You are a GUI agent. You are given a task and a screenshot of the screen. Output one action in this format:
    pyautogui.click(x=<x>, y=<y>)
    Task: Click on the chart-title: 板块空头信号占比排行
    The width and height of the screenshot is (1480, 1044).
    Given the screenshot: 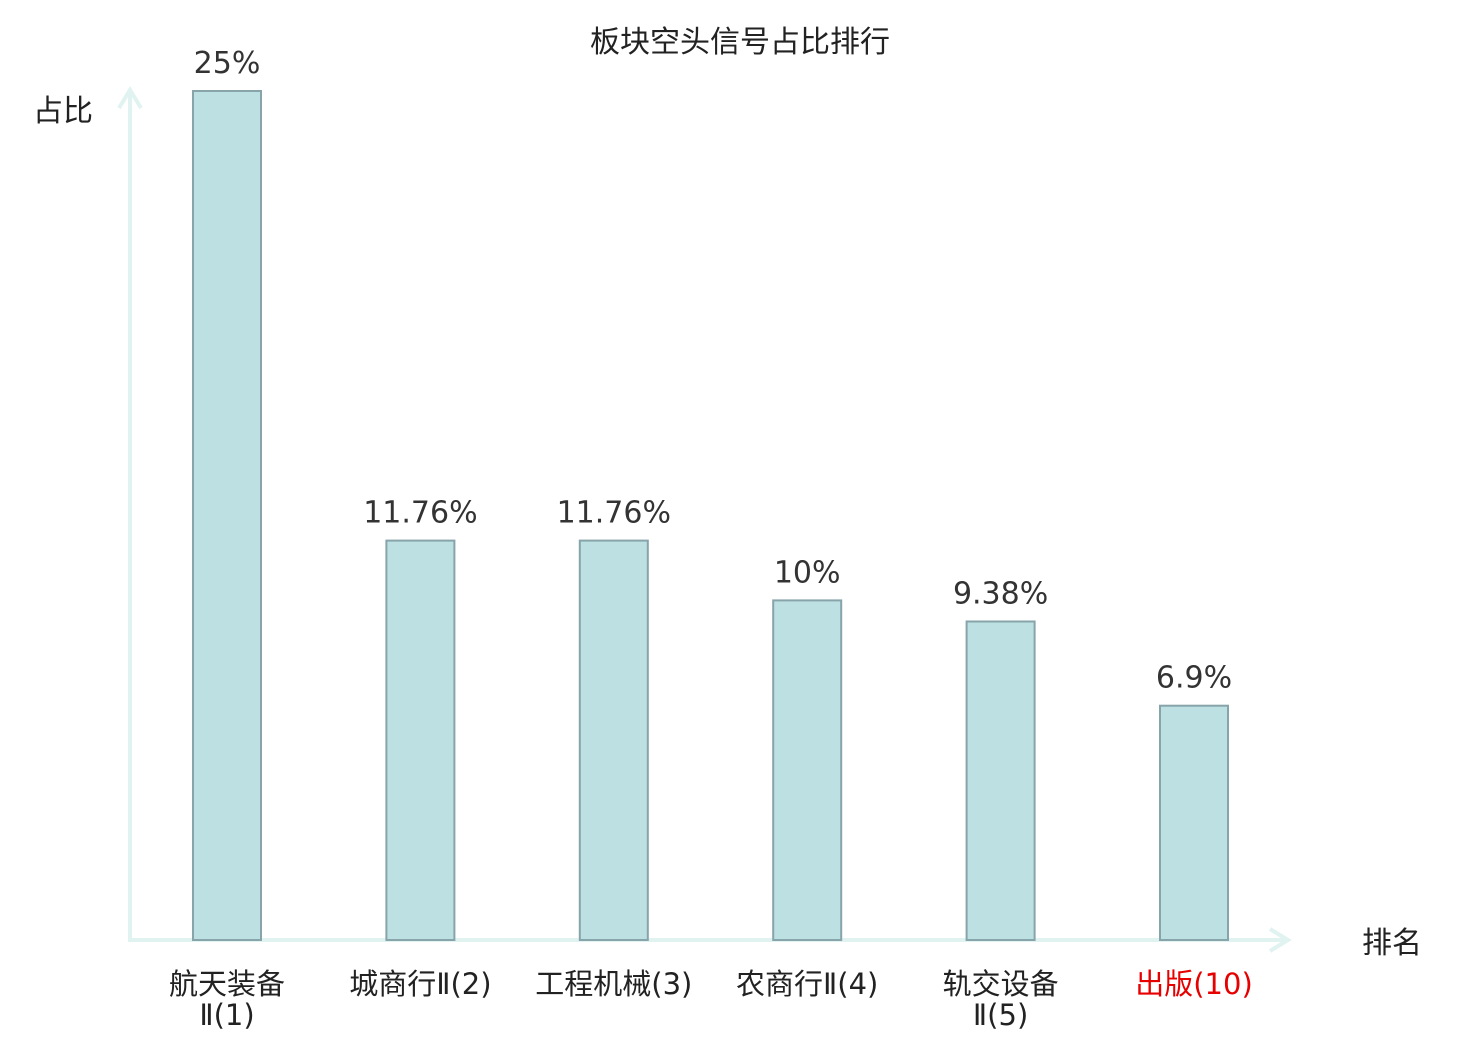 What is the action you would take?
    pyautogui.click(x=740, y=42)
    